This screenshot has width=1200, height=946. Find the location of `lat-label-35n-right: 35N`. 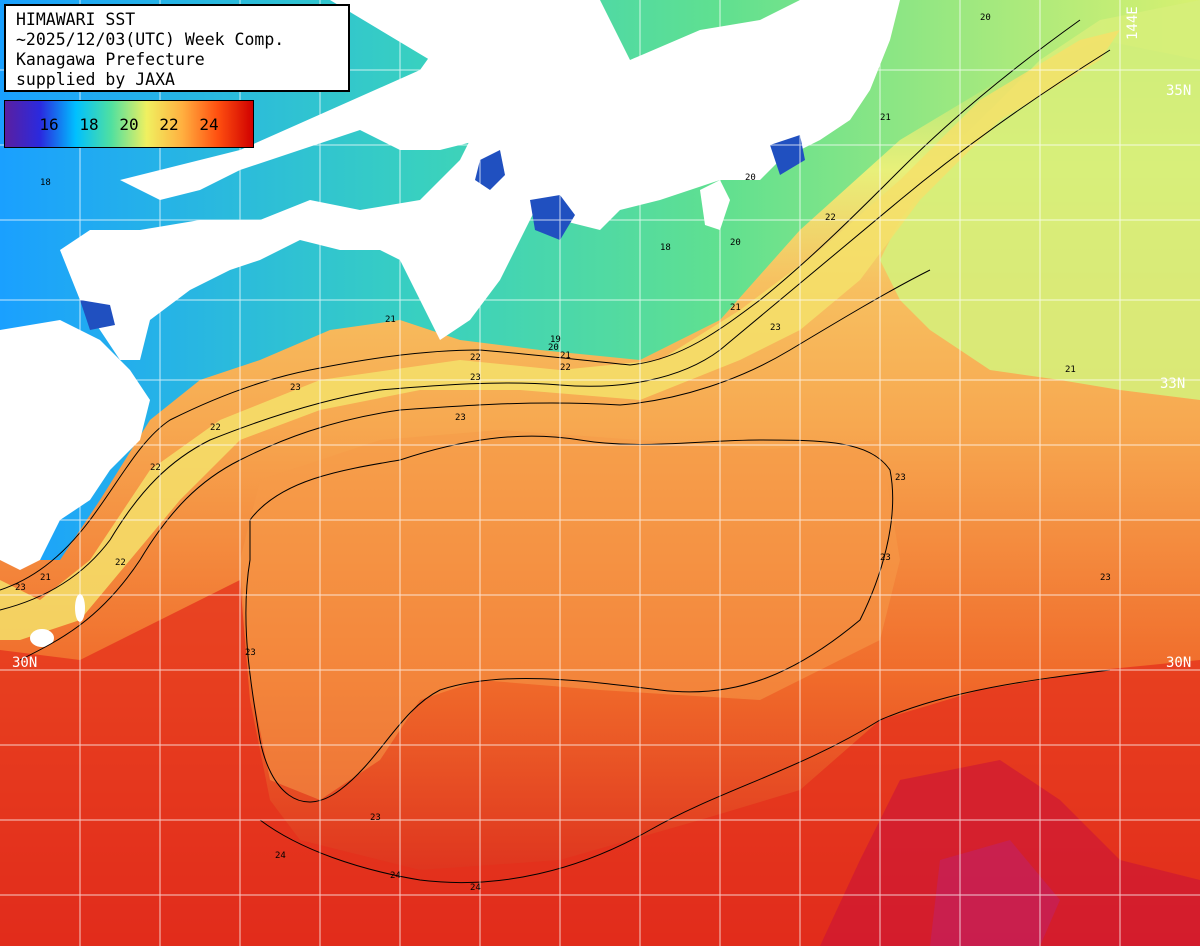

lat-label-35n-right: 35N is located at coordinates (1178, 91).